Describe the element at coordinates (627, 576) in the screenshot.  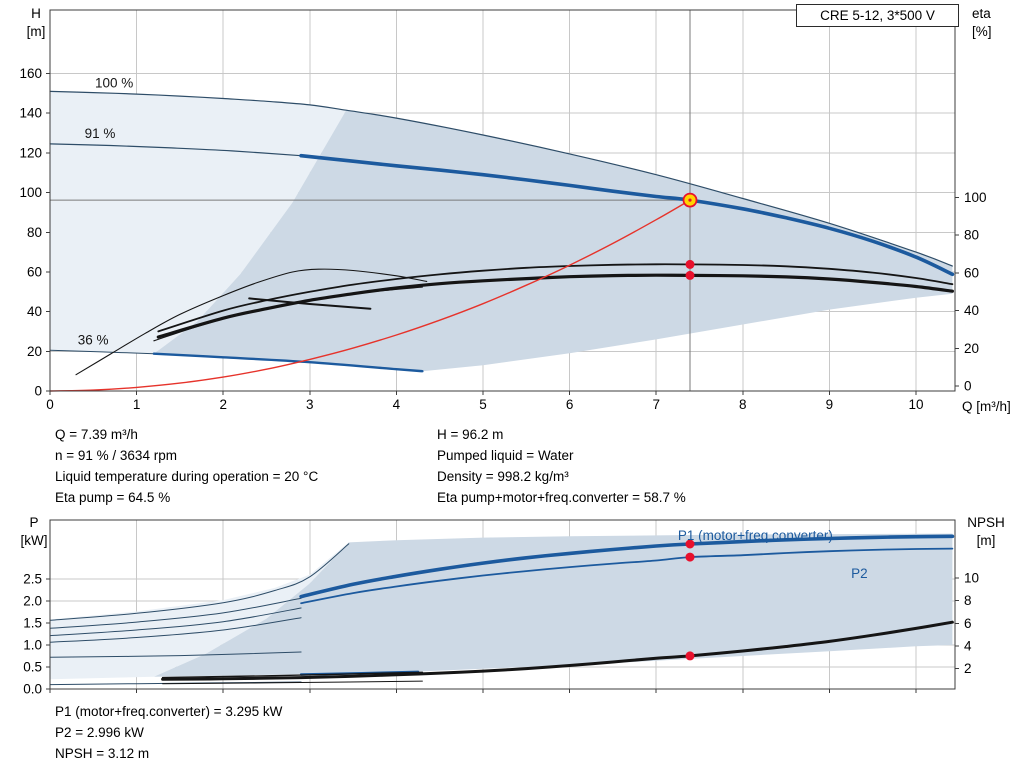
I see `p2-curve` at that location.